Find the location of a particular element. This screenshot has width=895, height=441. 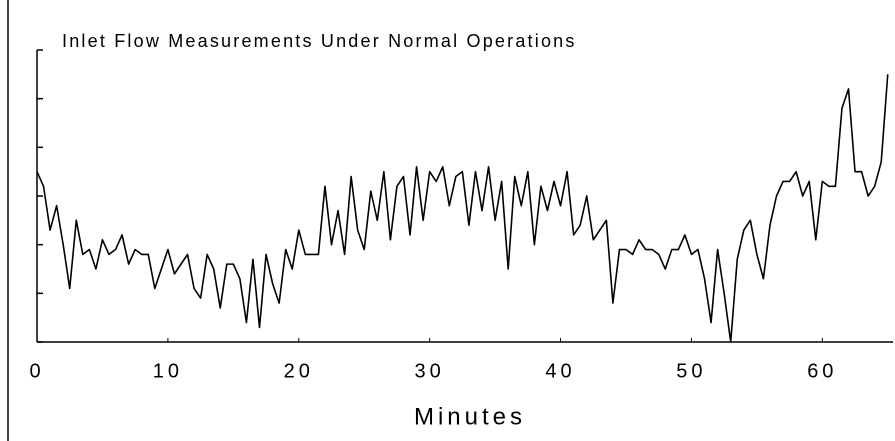

x-tick-label: 40 is located at coordinates (560, 371).